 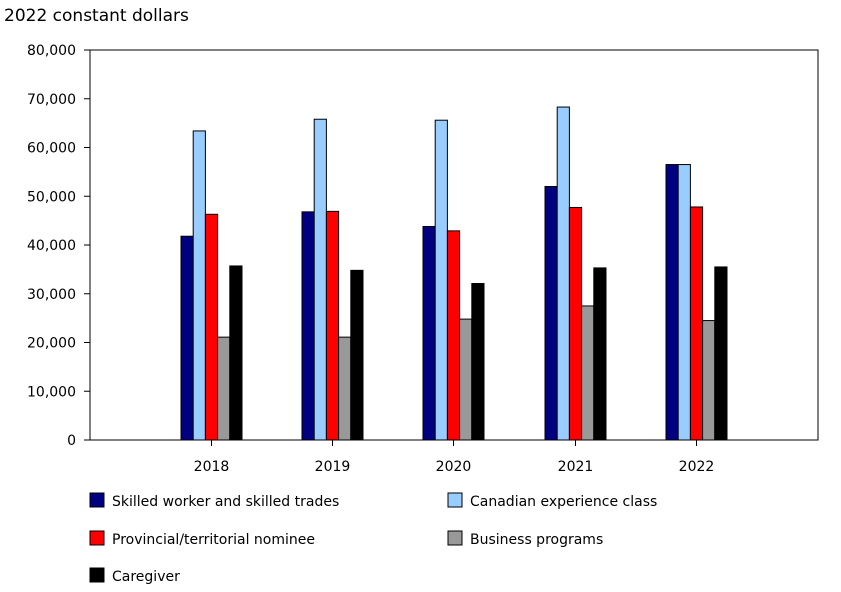 I want to click on legend-label: Provincial/territorial nominee, so click(x=213, y=540).